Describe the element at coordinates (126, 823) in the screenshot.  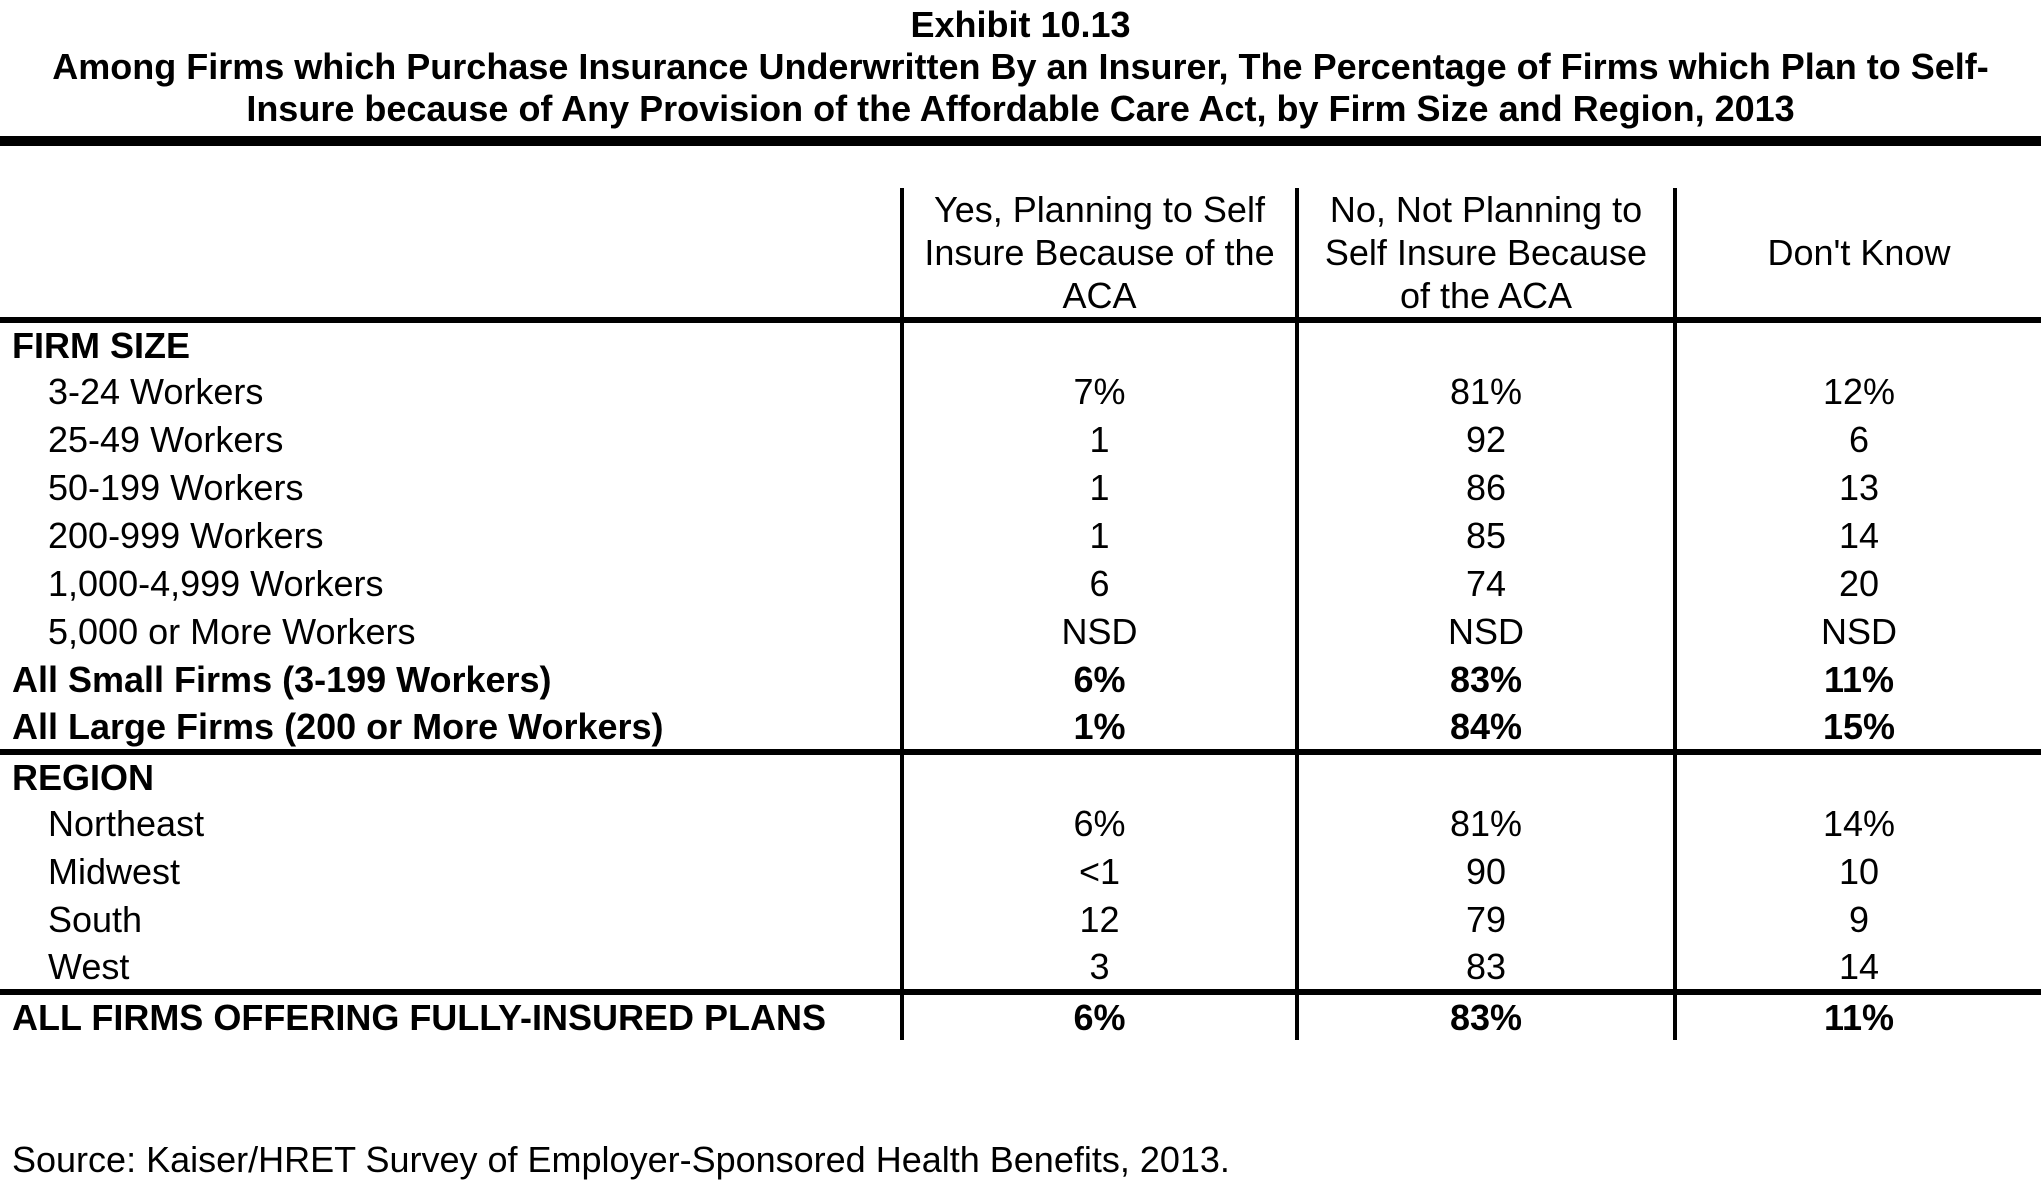
I see `row-label: Northeast` at that location.